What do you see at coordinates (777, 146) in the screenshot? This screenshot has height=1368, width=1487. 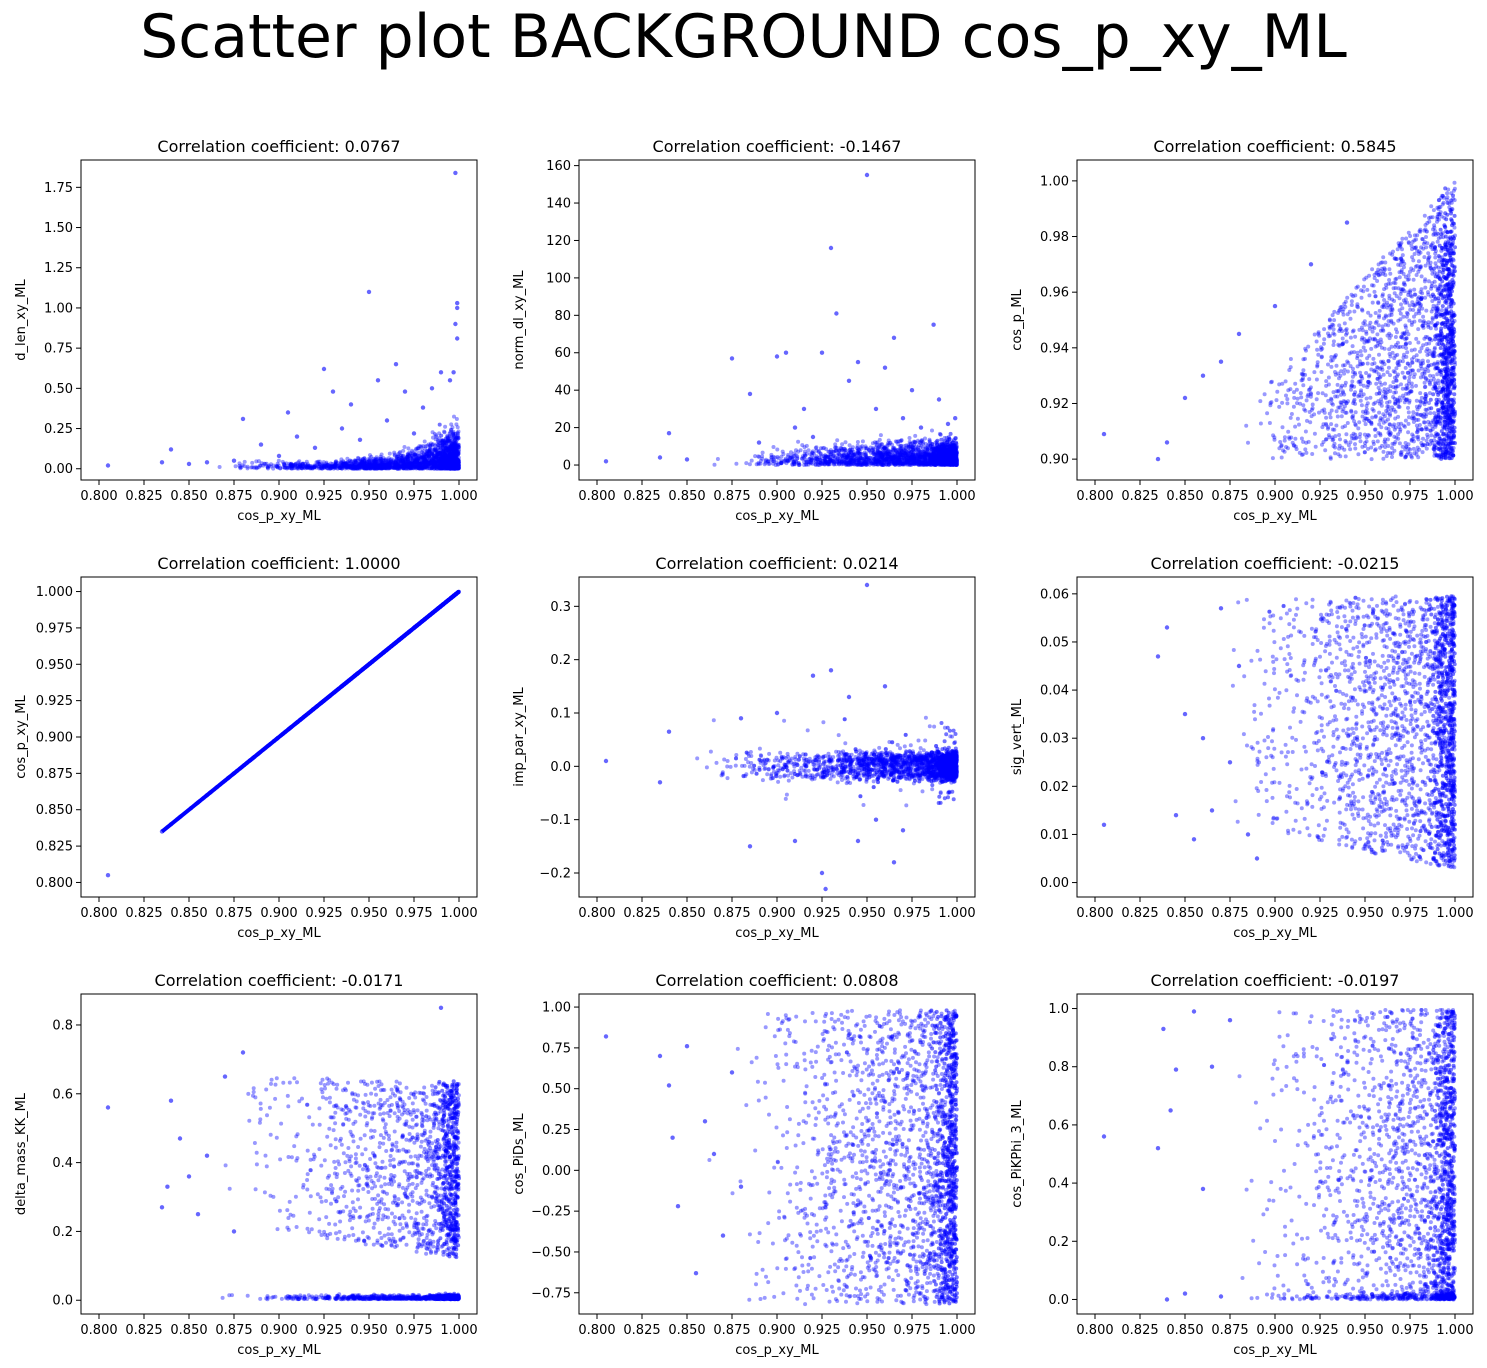 I see `subplot-title: Correlation coefficient: -0.1467` at bounding box center [777, 146].